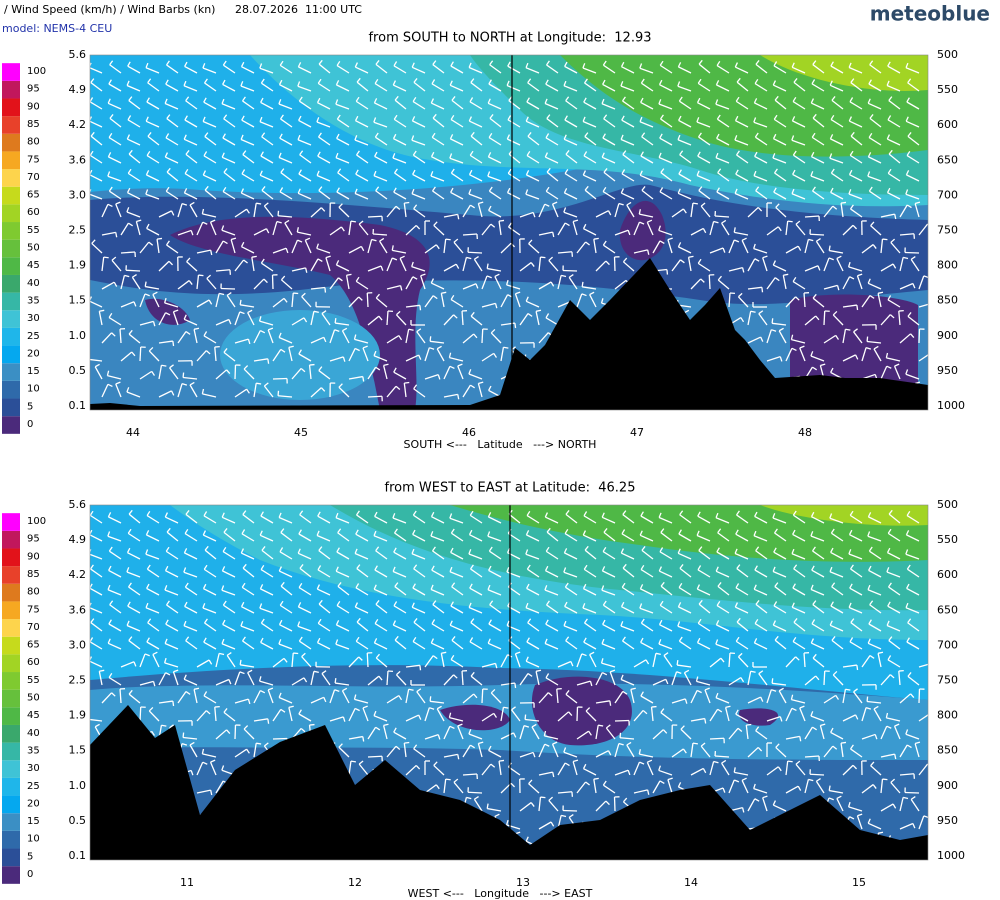 This screenshot has width=1000, height=900. I want to click on brand: meteoblue, so click(930, 14).